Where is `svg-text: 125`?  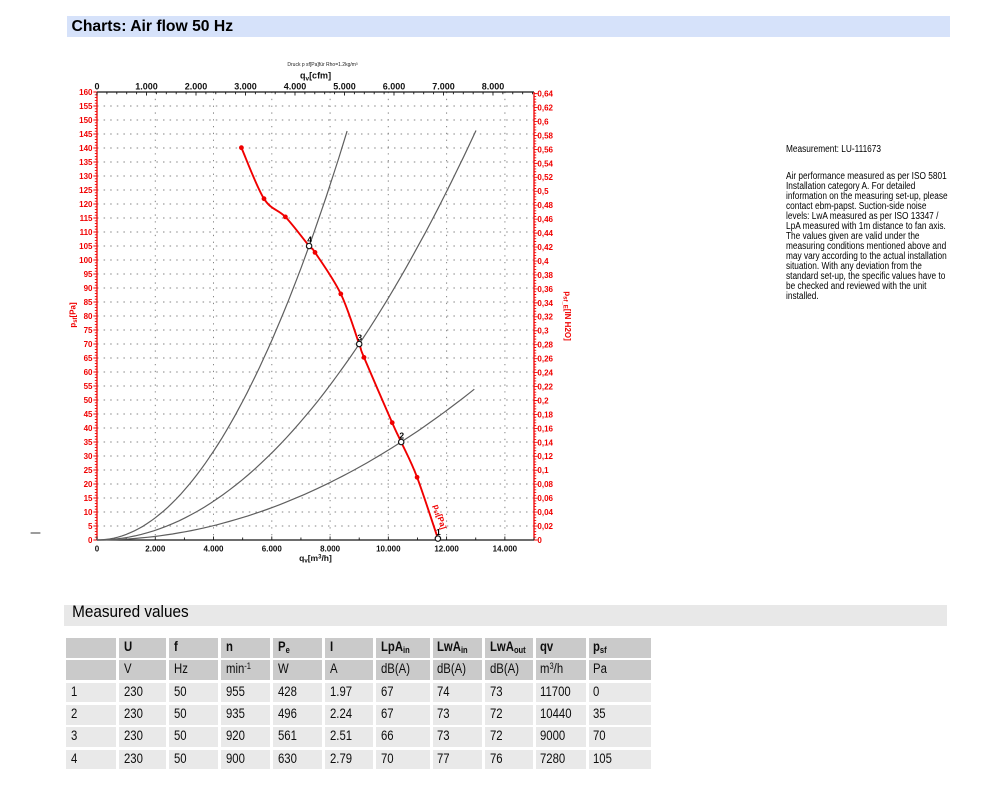 svg-text: 125 is located at coordinates (86, 190).